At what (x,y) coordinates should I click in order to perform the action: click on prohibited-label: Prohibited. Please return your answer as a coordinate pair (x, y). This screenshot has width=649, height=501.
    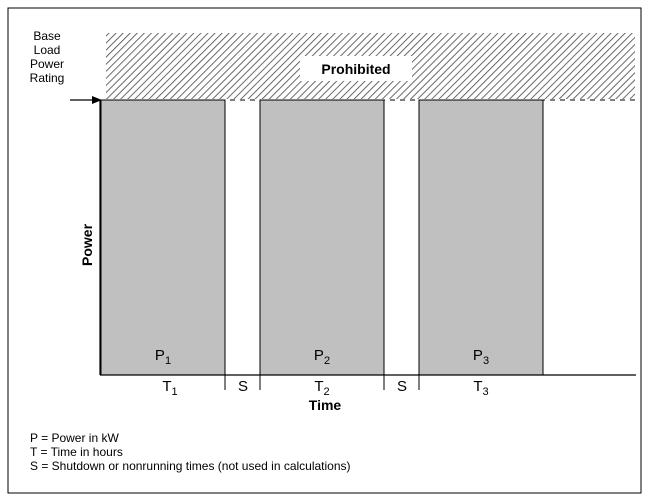
    Looking at the image, I should click on (355, 69).